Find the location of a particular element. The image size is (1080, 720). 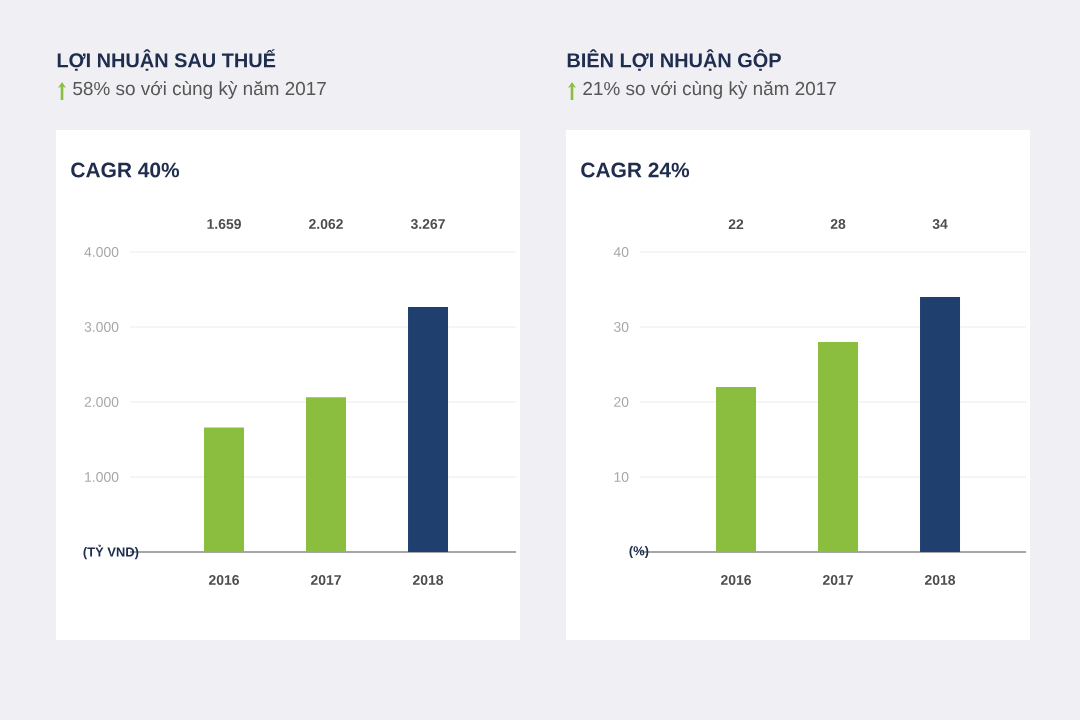

text: CAGR 40% is located at coordinates (125, 170).